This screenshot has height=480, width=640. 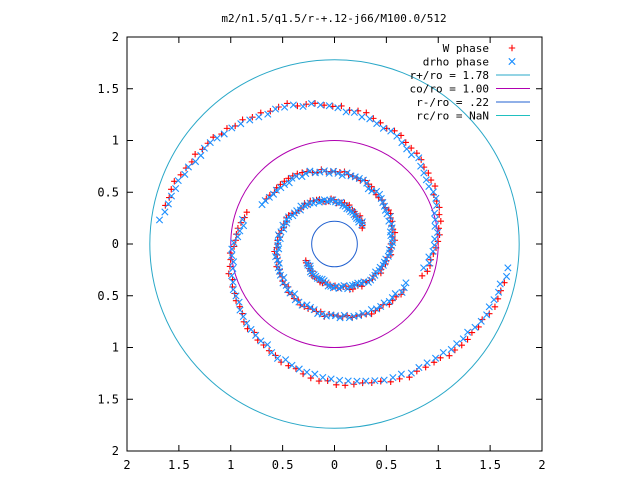 What do you see at coordinates (108, 399) in the screenshot?
I see `y-tick-label: 1.5` at bounding box center [108, 399].